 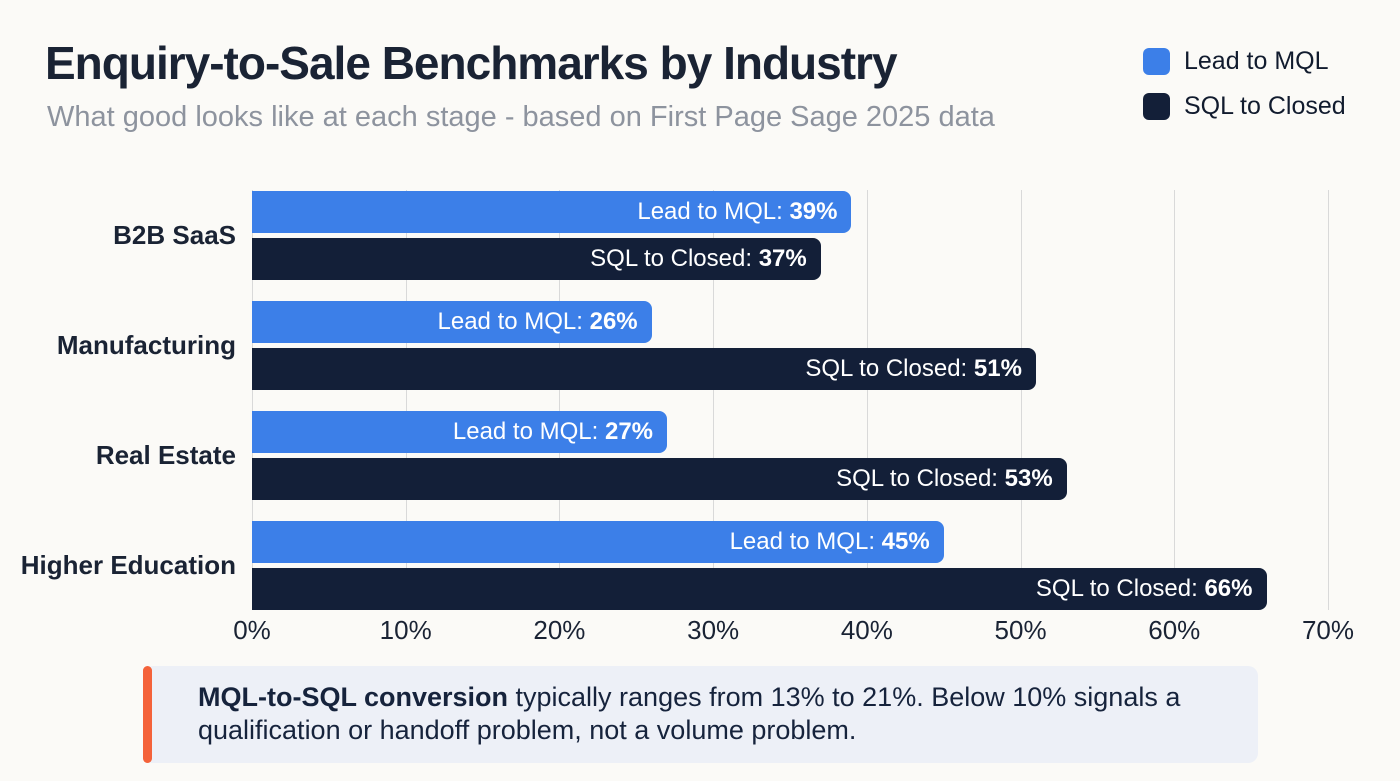 I want to click on bar-lead-to-mql-higher-education: Lead to MQL: 45%, so click(x=598, y=542).